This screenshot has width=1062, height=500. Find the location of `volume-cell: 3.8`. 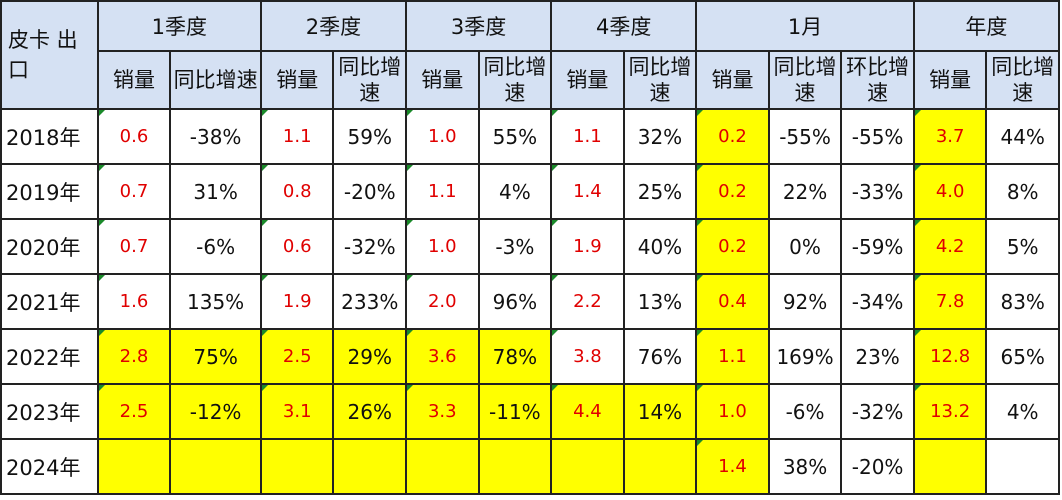

volume-cell: 3.8 is located at coordinates (587, 356).